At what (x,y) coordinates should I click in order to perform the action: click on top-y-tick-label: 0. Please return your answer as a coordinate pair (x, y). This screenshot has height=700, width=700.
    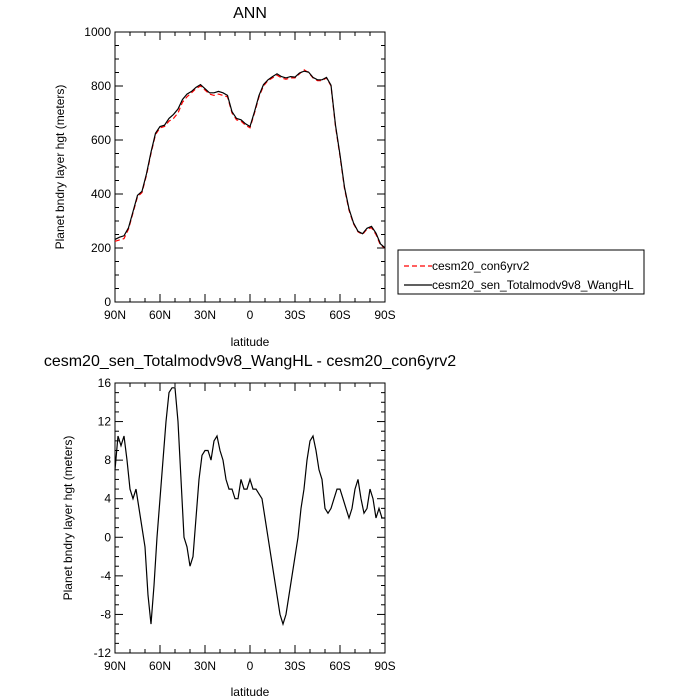
    Looking at the image, I should click on (107, 302).